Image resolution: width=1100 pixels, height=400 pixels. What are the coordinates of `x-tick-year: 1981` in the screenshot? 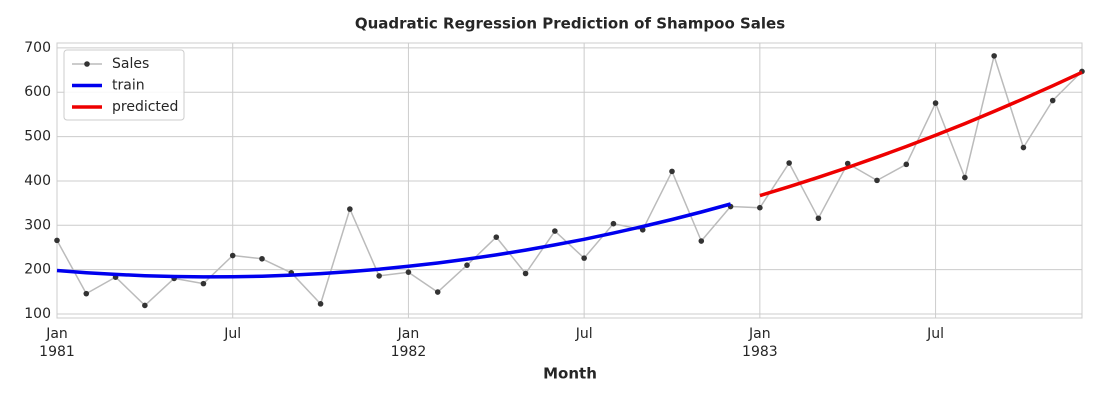 It's located at (57, 352).